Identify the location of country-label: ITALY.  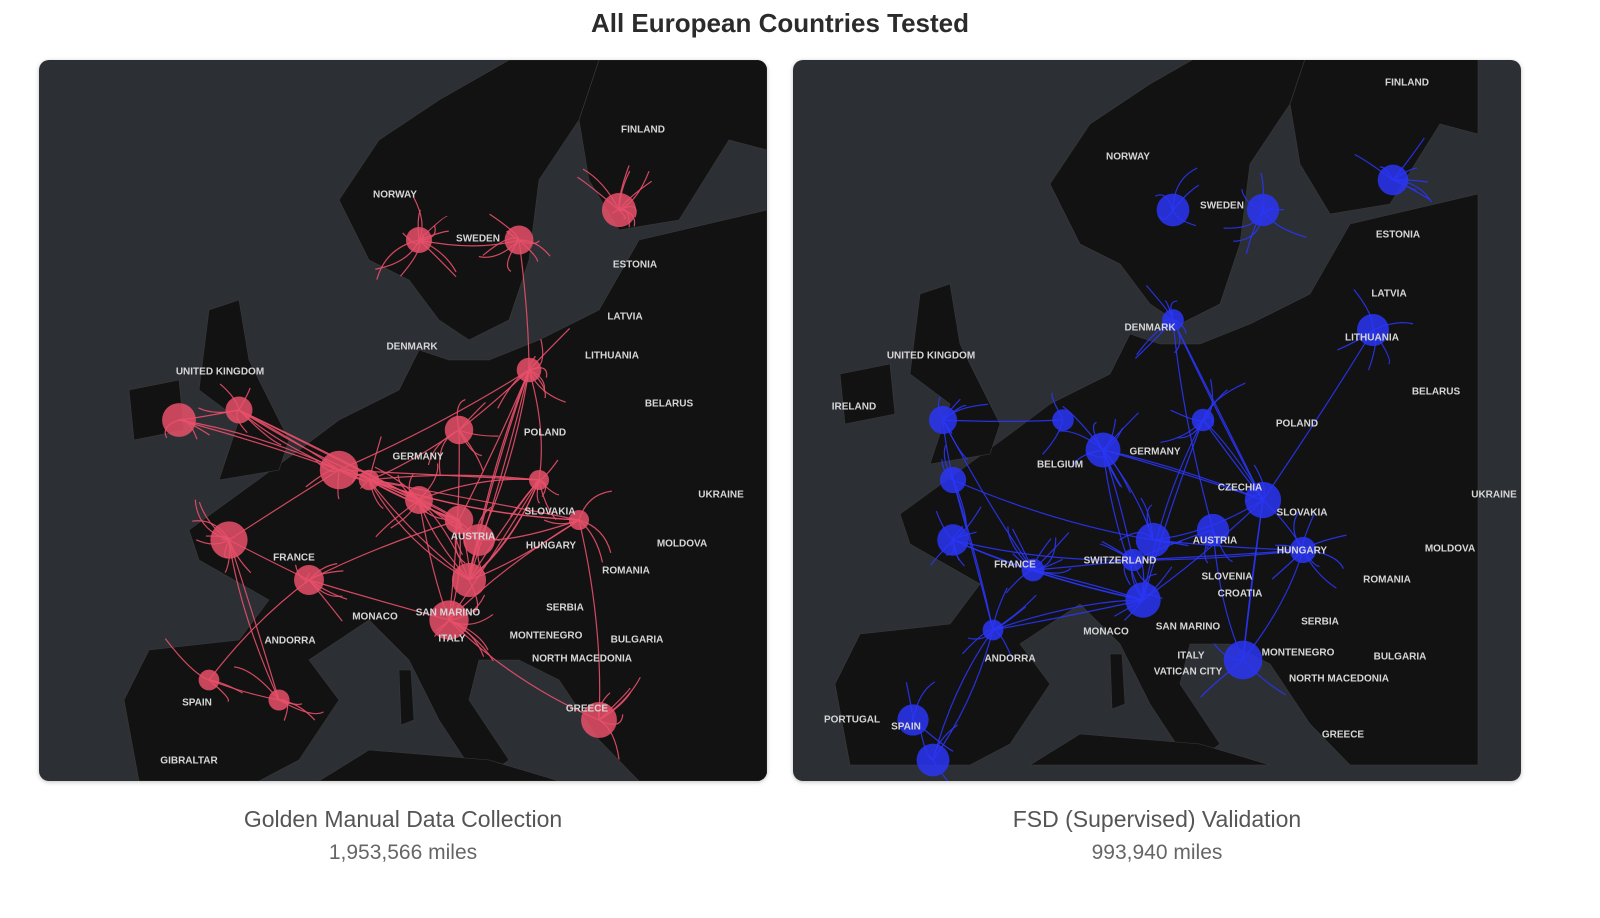
(452, 639).